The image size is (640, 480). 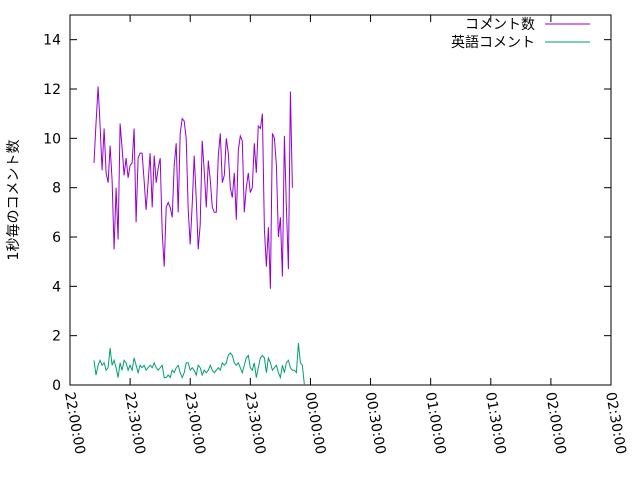 What do you see at coordinates (500, 25) in the screenshot?
I see `legend-label: コメント数` at bounding box center [500, 25].